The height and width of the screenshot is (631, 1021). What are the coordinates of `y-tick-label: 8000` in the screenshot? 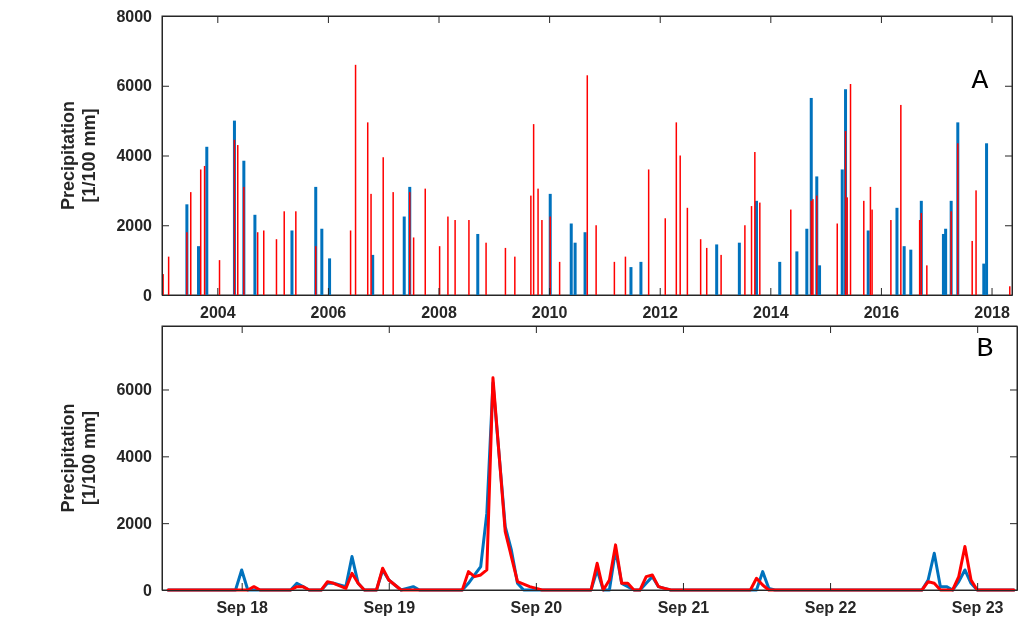 It's located at (134, 16).